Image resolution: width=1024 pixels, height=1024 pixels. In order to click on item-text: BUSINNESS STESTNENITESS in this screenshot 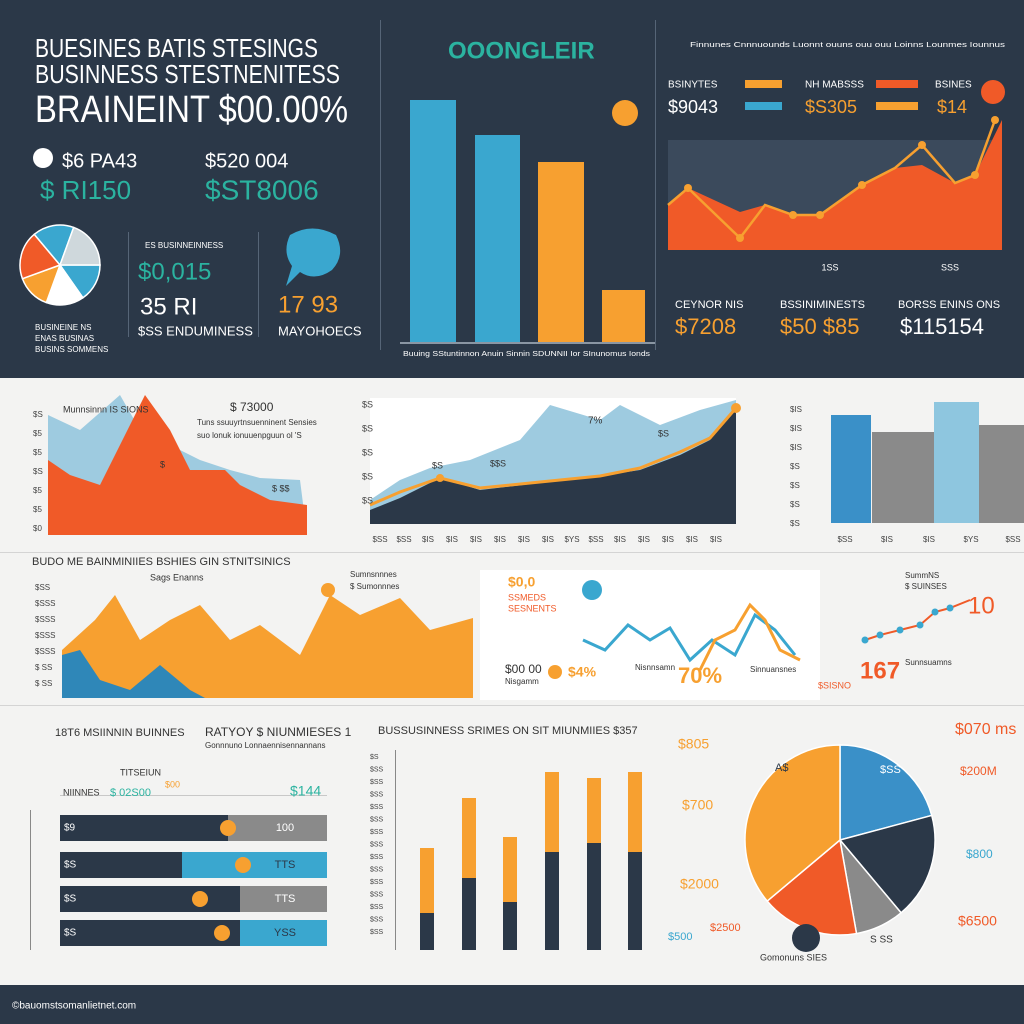, I will do `click(187, 74)`.